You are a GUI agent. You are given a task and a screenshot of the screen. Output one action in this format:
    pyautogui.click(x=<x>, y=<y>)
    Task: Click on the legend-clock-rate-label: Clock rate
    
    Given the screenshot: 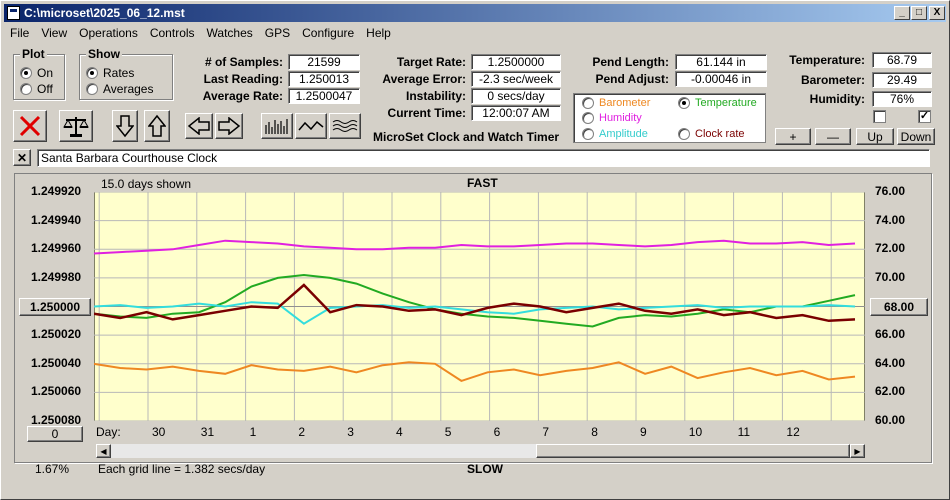 What is the action you would take?
    pyautogui.click(x=720, y=134)
    